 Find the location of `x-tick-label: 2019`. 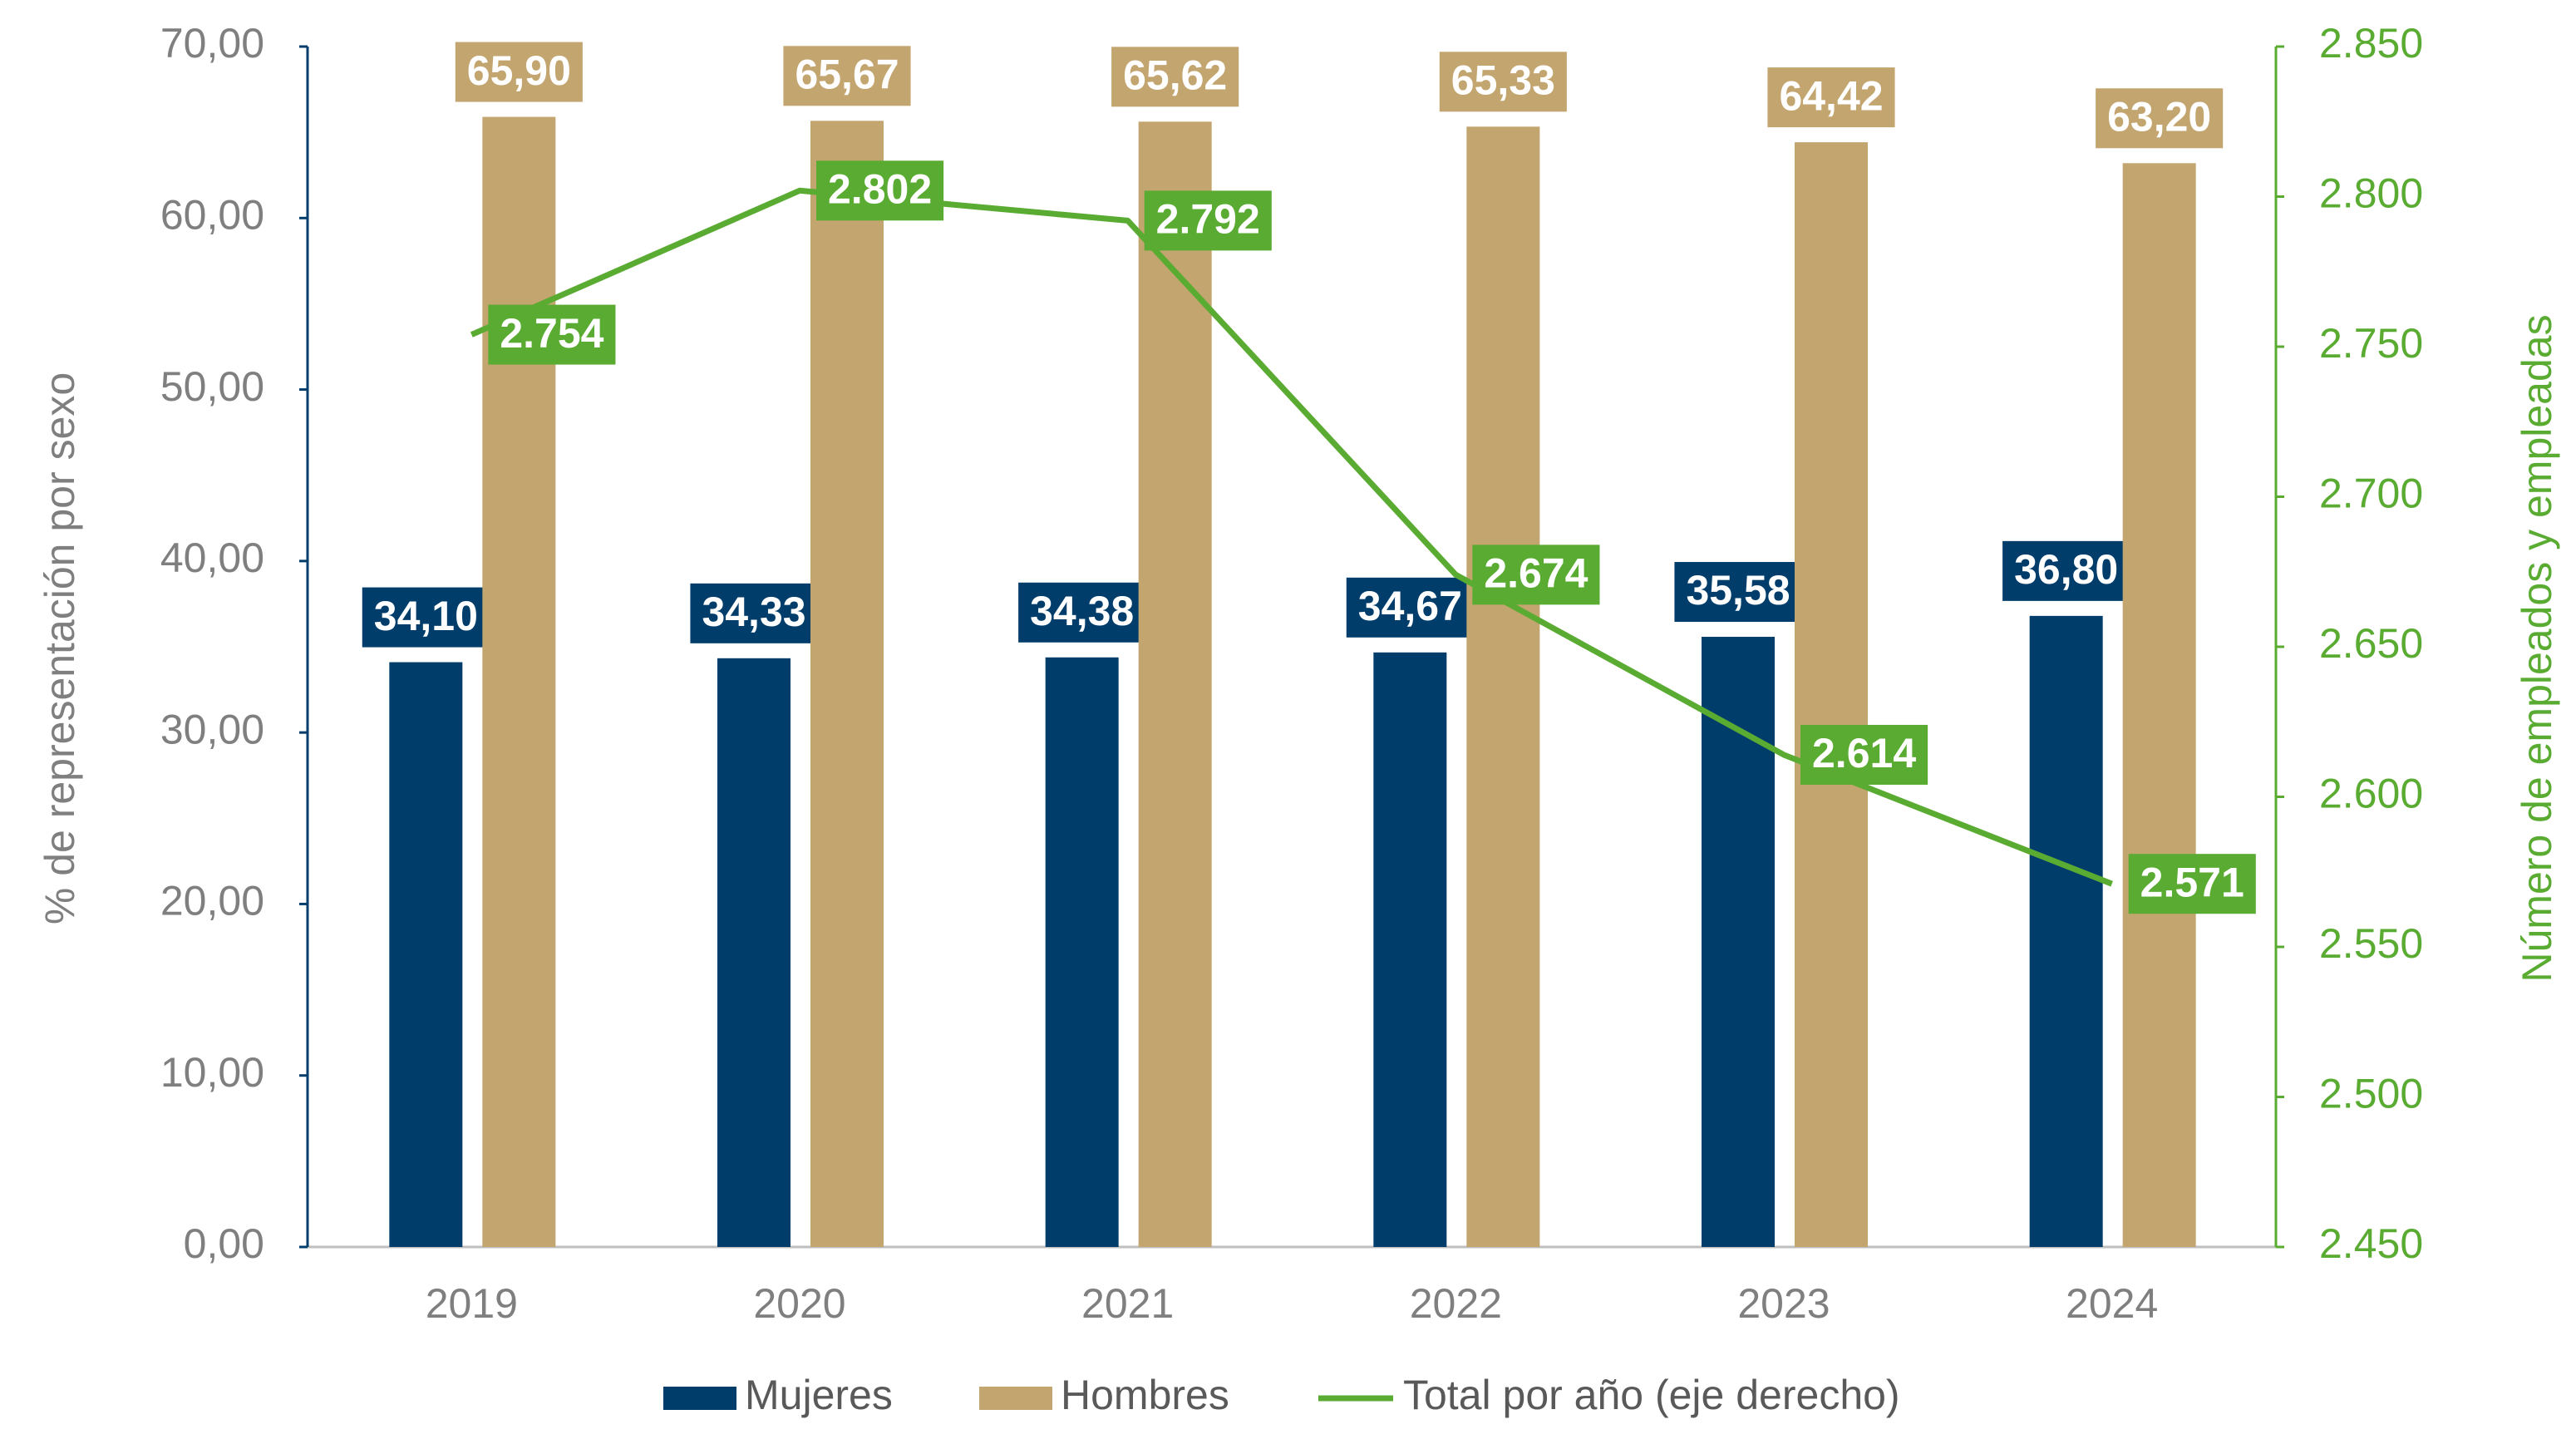

x-tick-label: 2019 is located at coordinates (472, 1303).